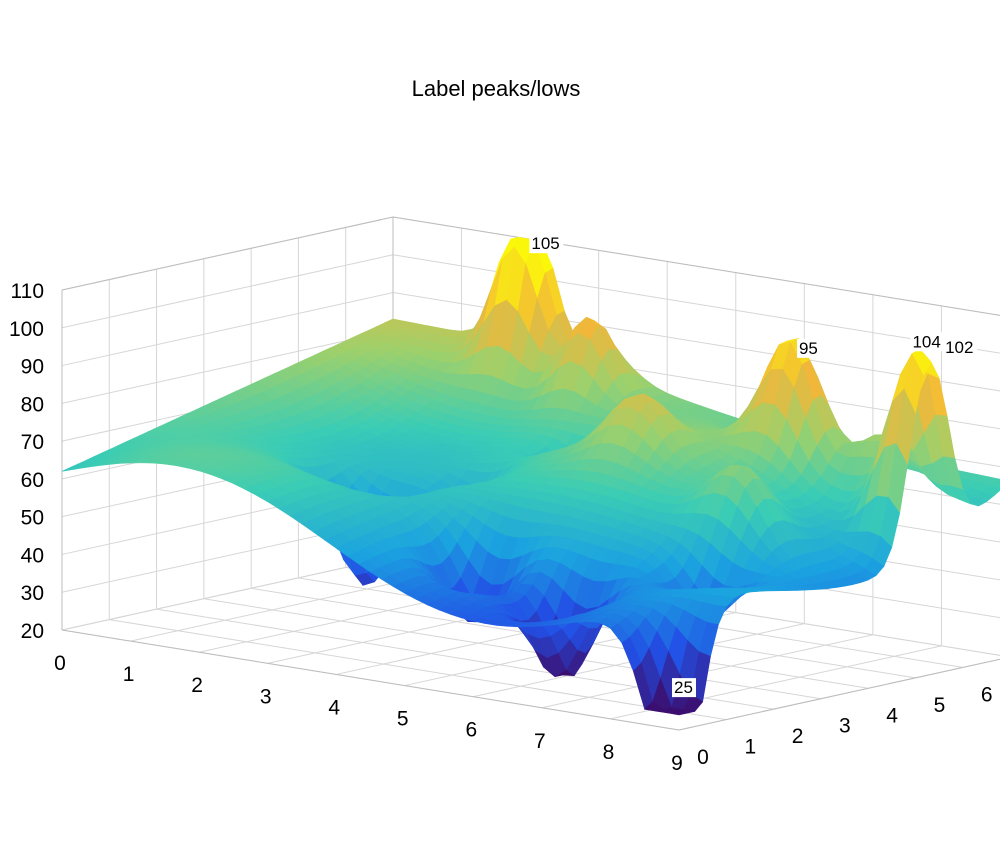  I want to click on x-tick-label: 8, so click(609, 752).